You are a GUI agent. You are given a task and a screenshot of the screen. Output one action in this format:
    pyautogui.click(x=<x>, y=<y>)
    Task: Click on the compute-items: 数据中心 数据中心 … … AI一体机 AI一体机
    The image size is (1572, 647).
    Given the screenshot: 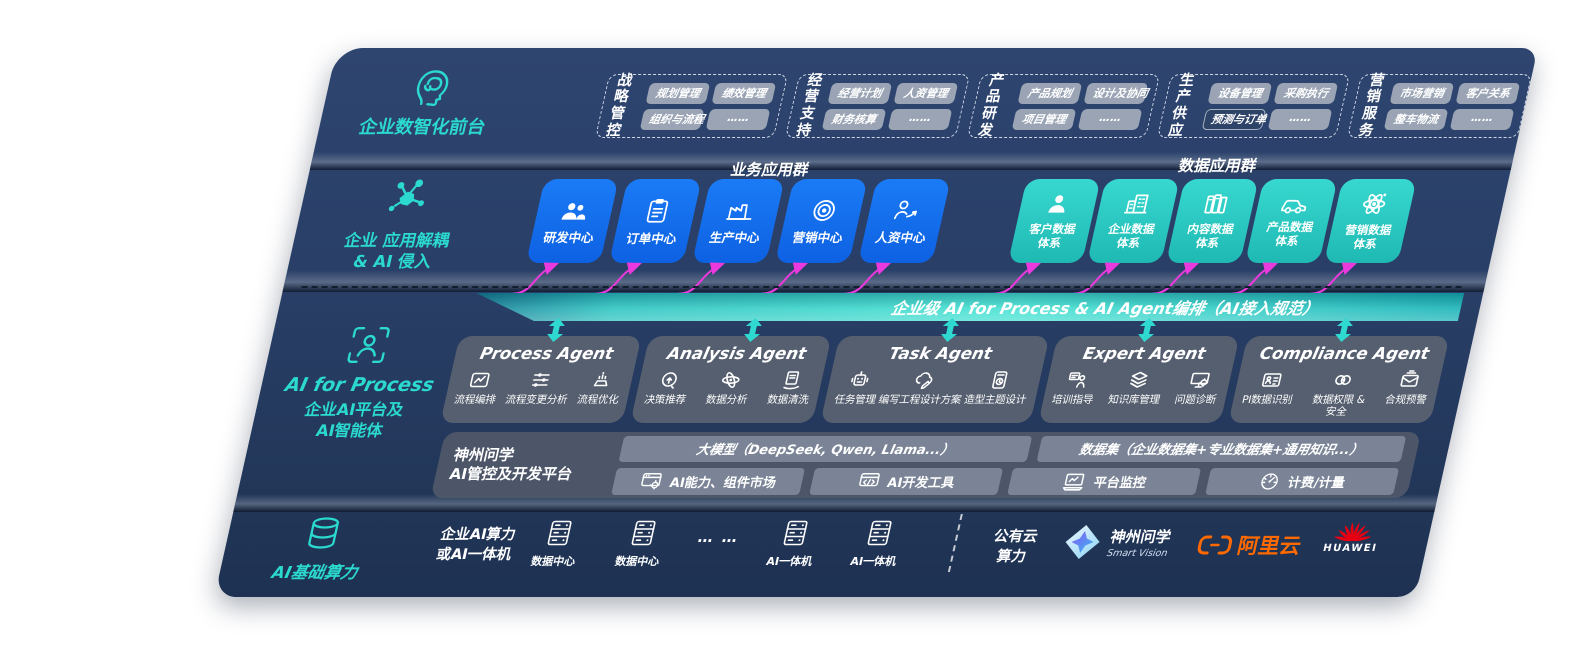 What is the action you would take?
    pyautogui.click(x=717, y=543)
    